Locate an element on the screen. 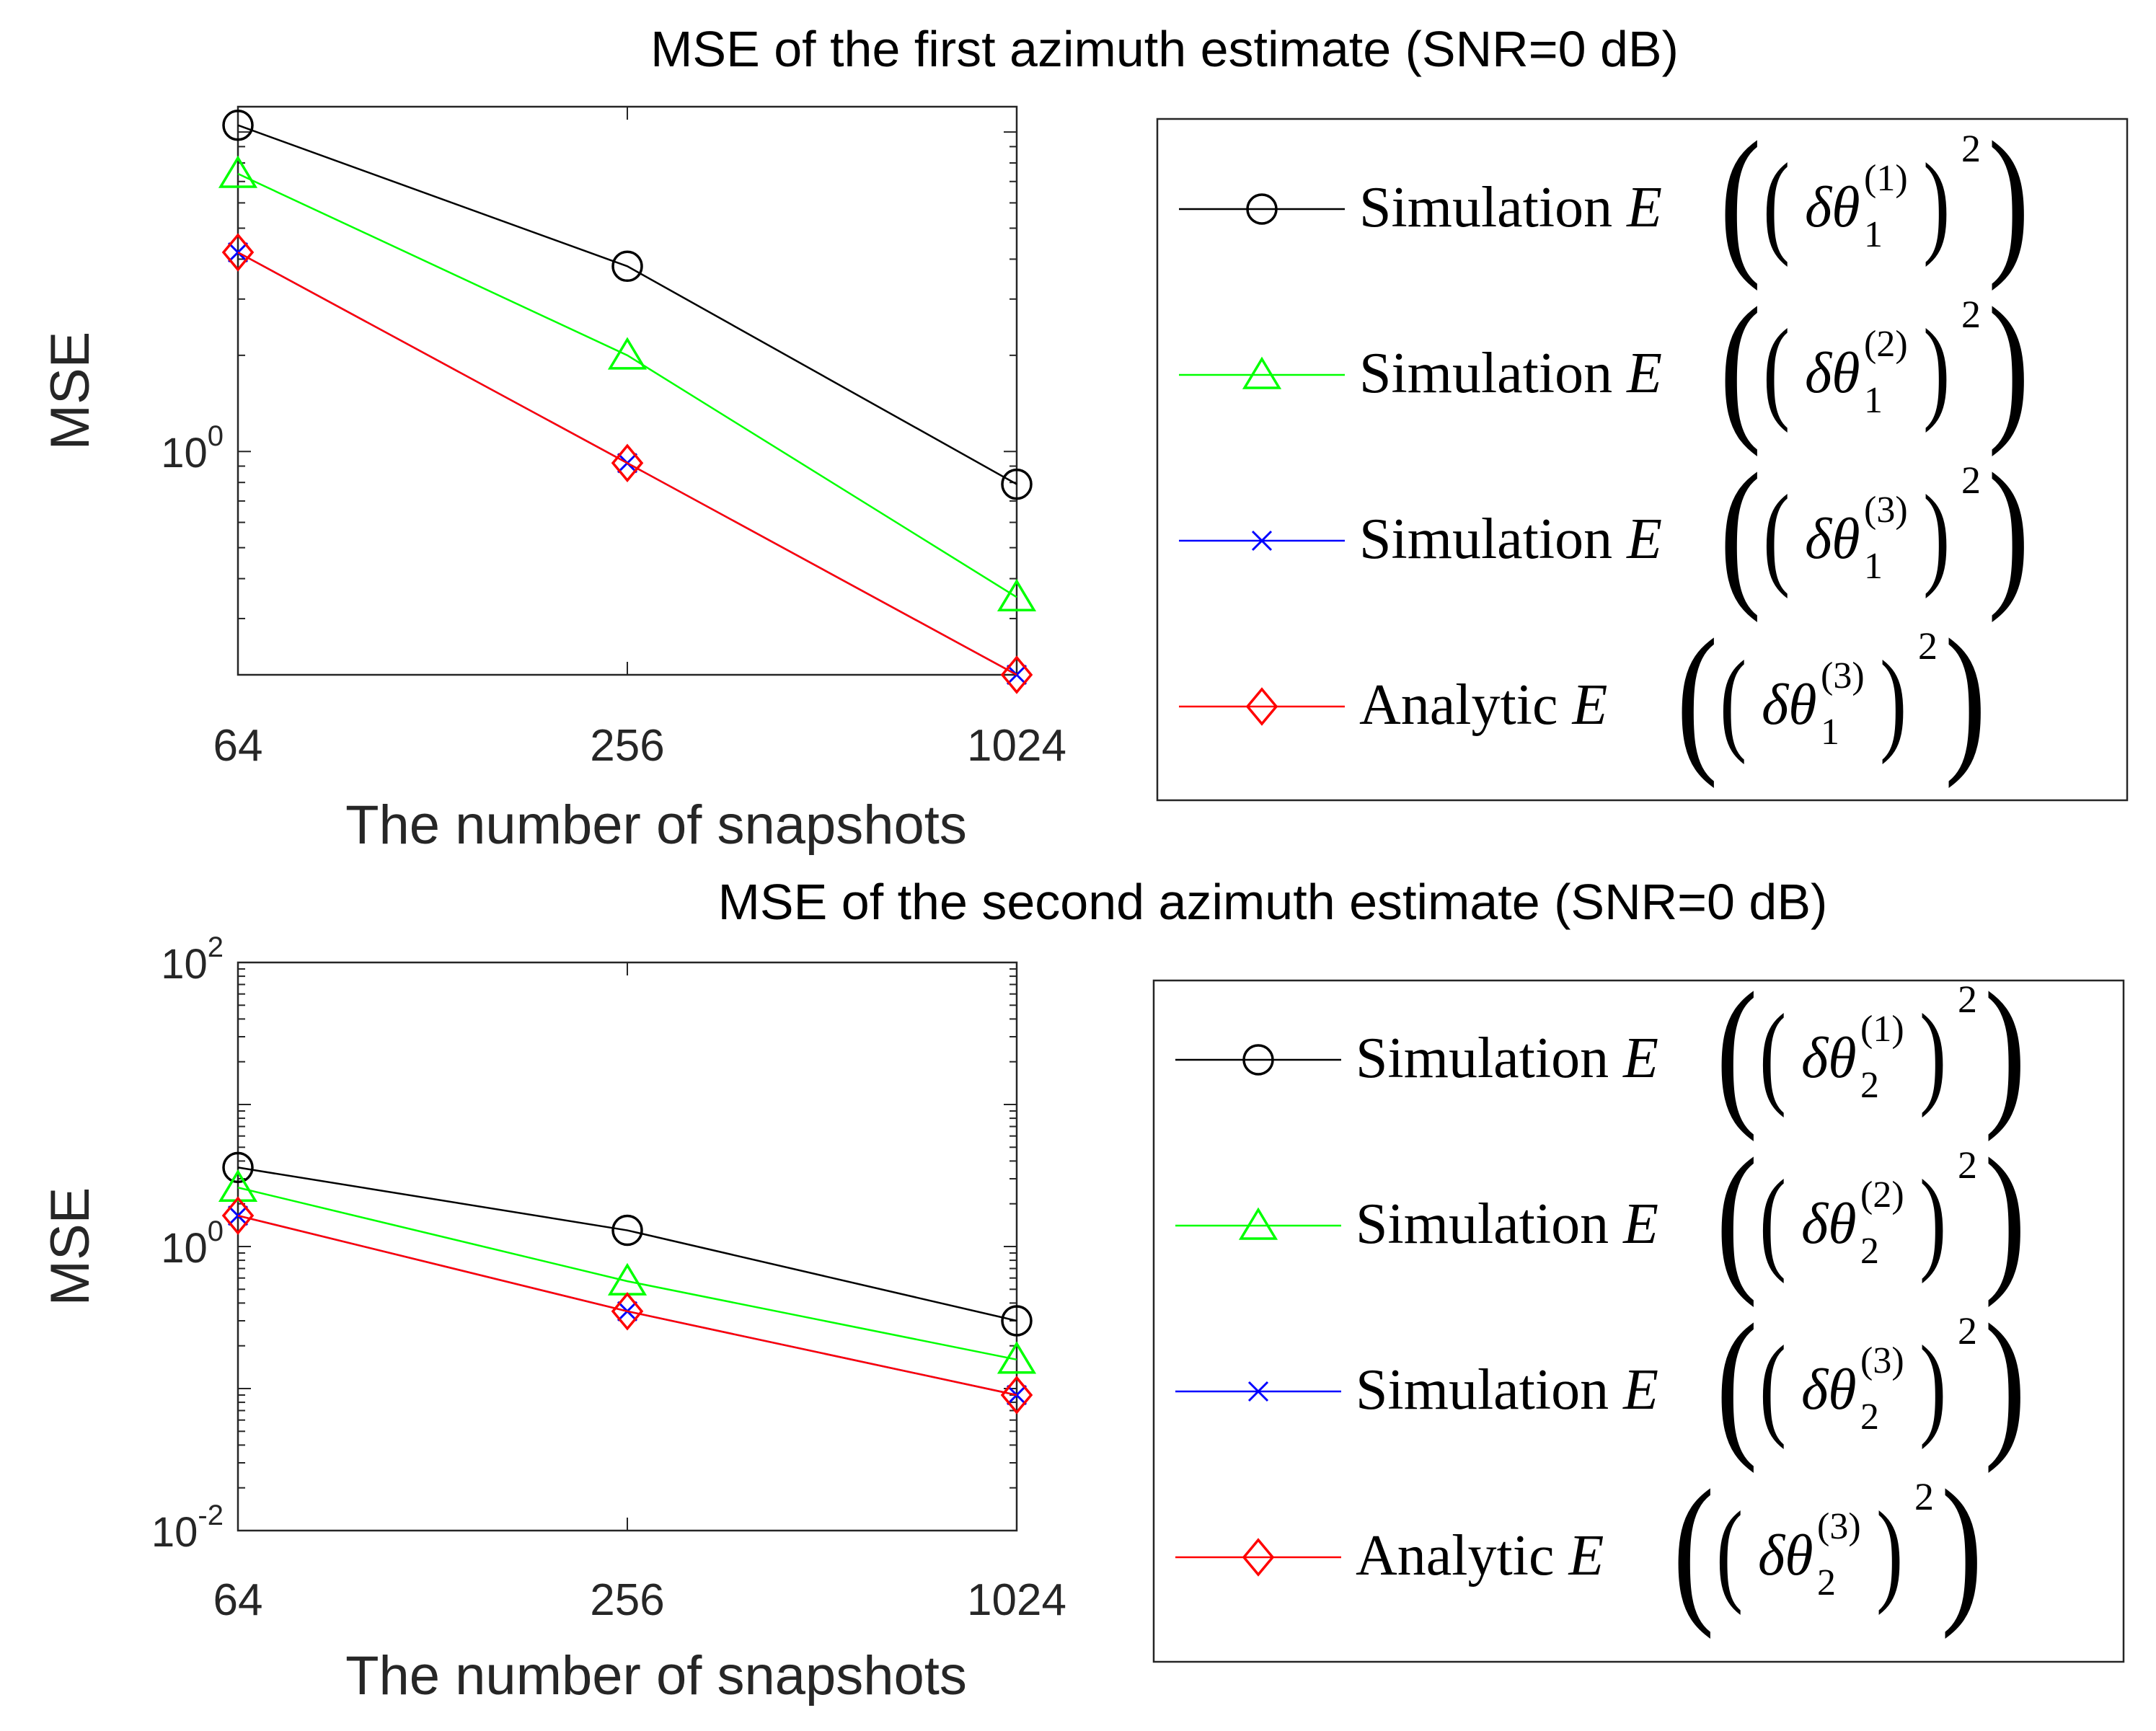 Image resolution: width=2156 pixels, height=1731 pixels. legend-superscript: (3) is located at coordinates (1886, 510).